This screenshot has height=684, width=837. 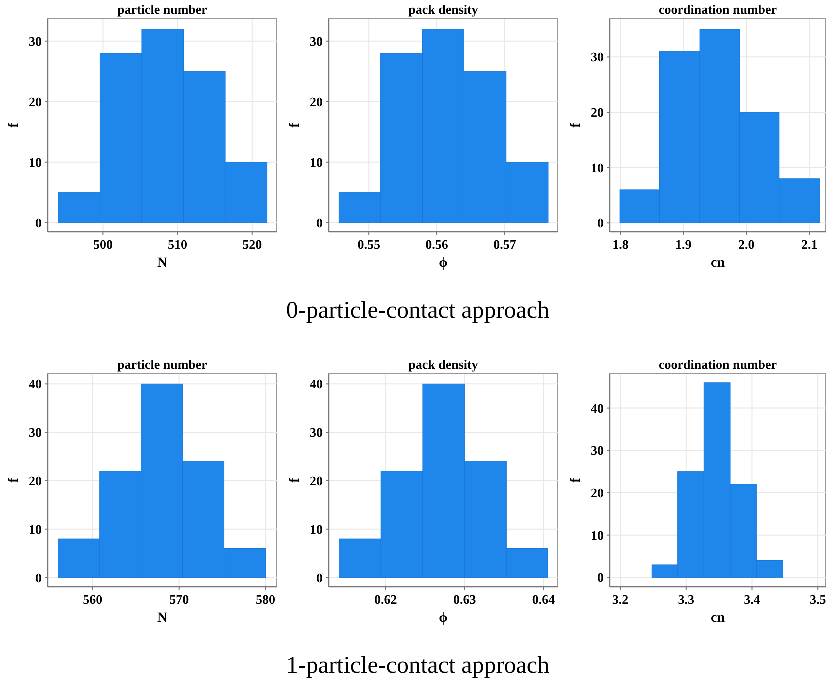 I want to click on x-tick-label: 0.62, so click(x=386, y=599).